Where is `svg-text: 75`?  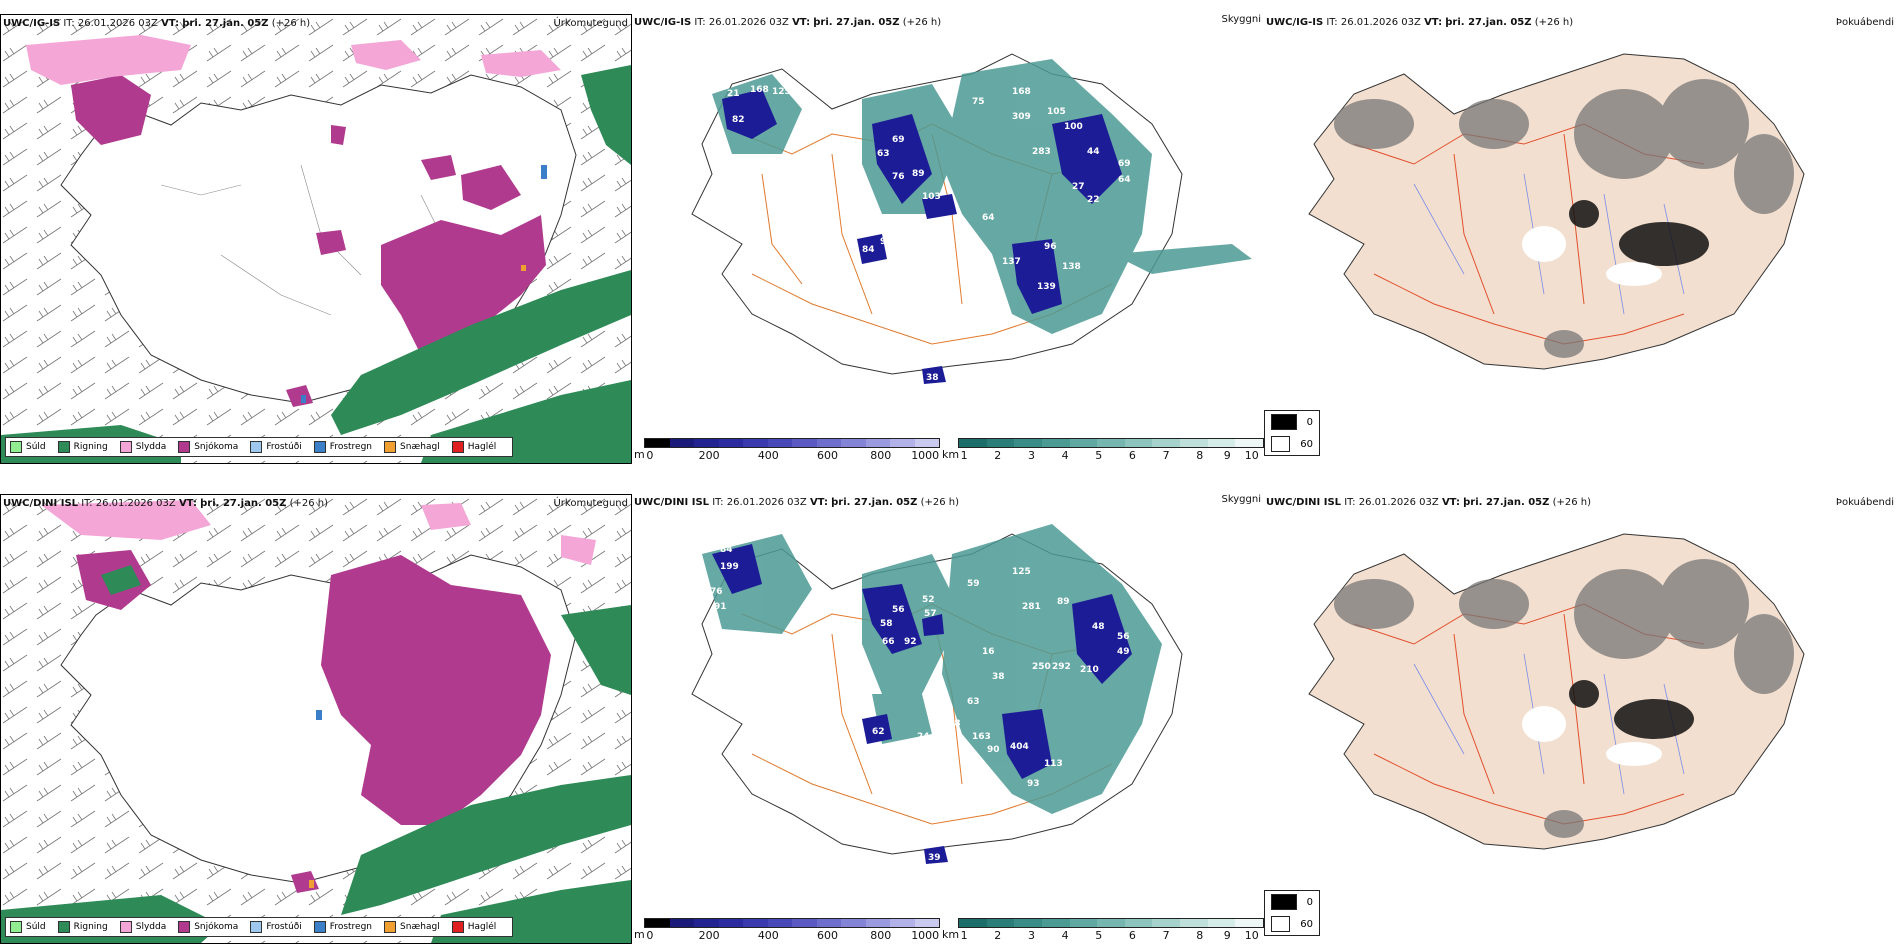 svg-text: 75 is located at coordinates (978, 102).